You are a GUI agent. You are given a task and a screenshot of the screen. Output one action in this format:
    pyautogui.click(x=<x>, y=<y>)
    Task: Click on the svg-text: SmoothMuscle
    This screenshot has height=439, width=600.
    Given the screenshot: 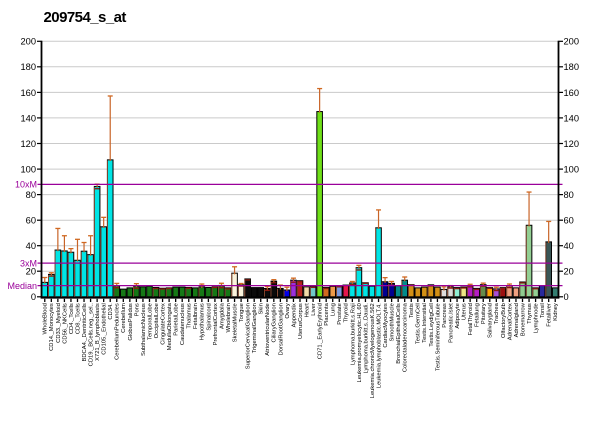 What is the action you would take?
    pyautogui.click(x=393, y=322)
    